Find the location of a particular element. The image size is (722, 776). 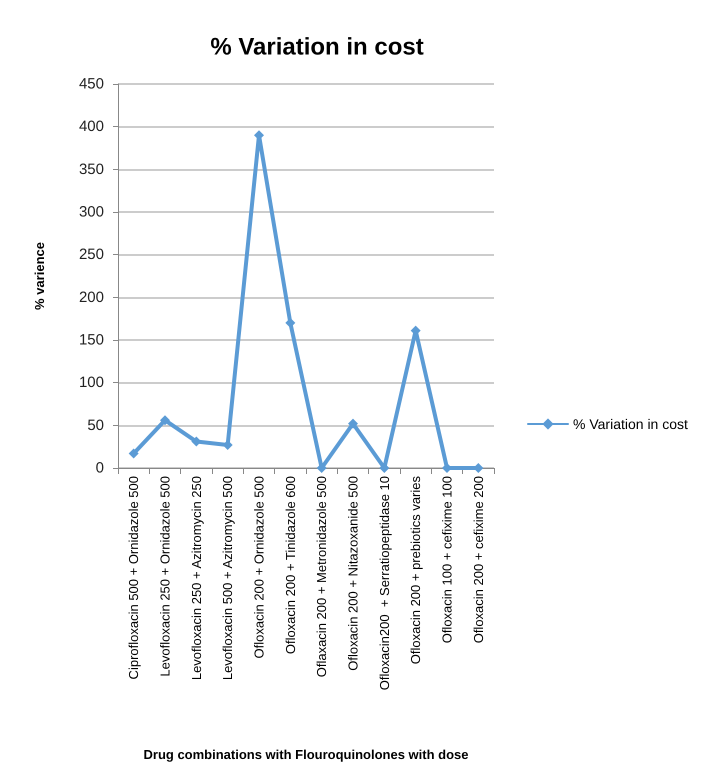

x-tick-label: Levofloxacin 250 + Ornidazole 500 is located at coordinates (165, 576).